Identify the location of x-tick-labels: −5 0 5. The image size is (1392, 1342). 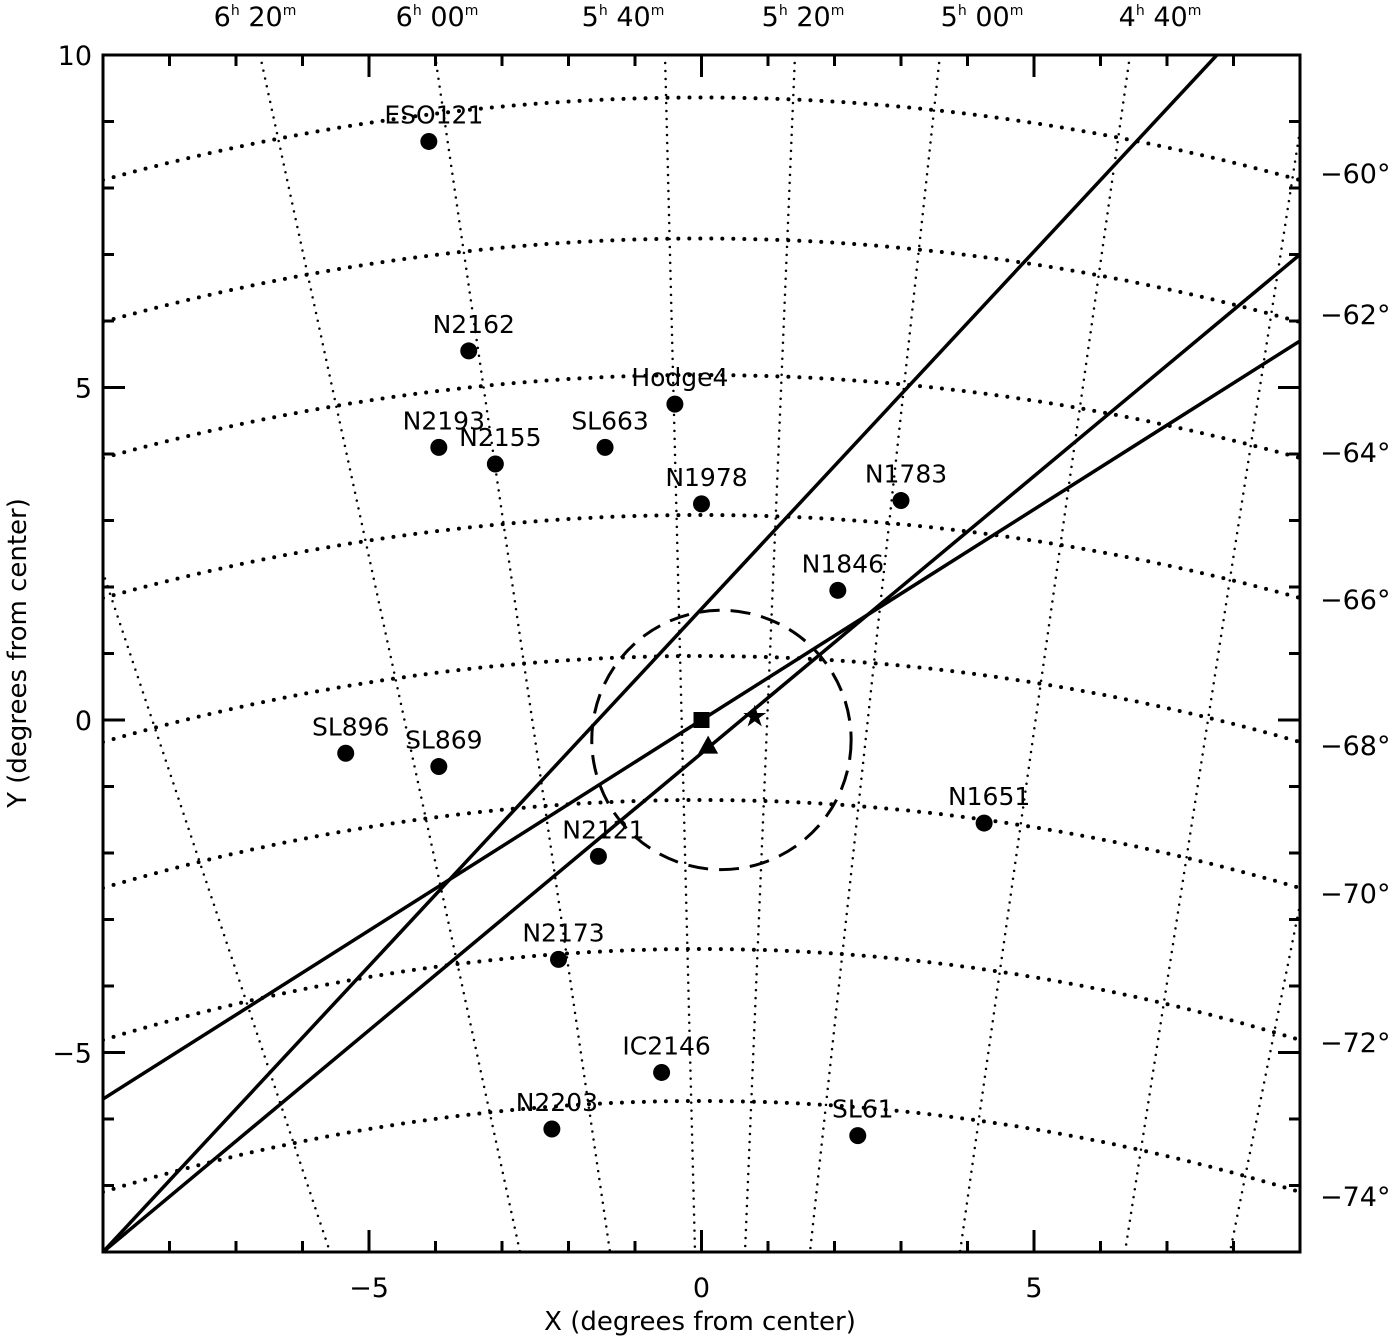
(696, 1288).